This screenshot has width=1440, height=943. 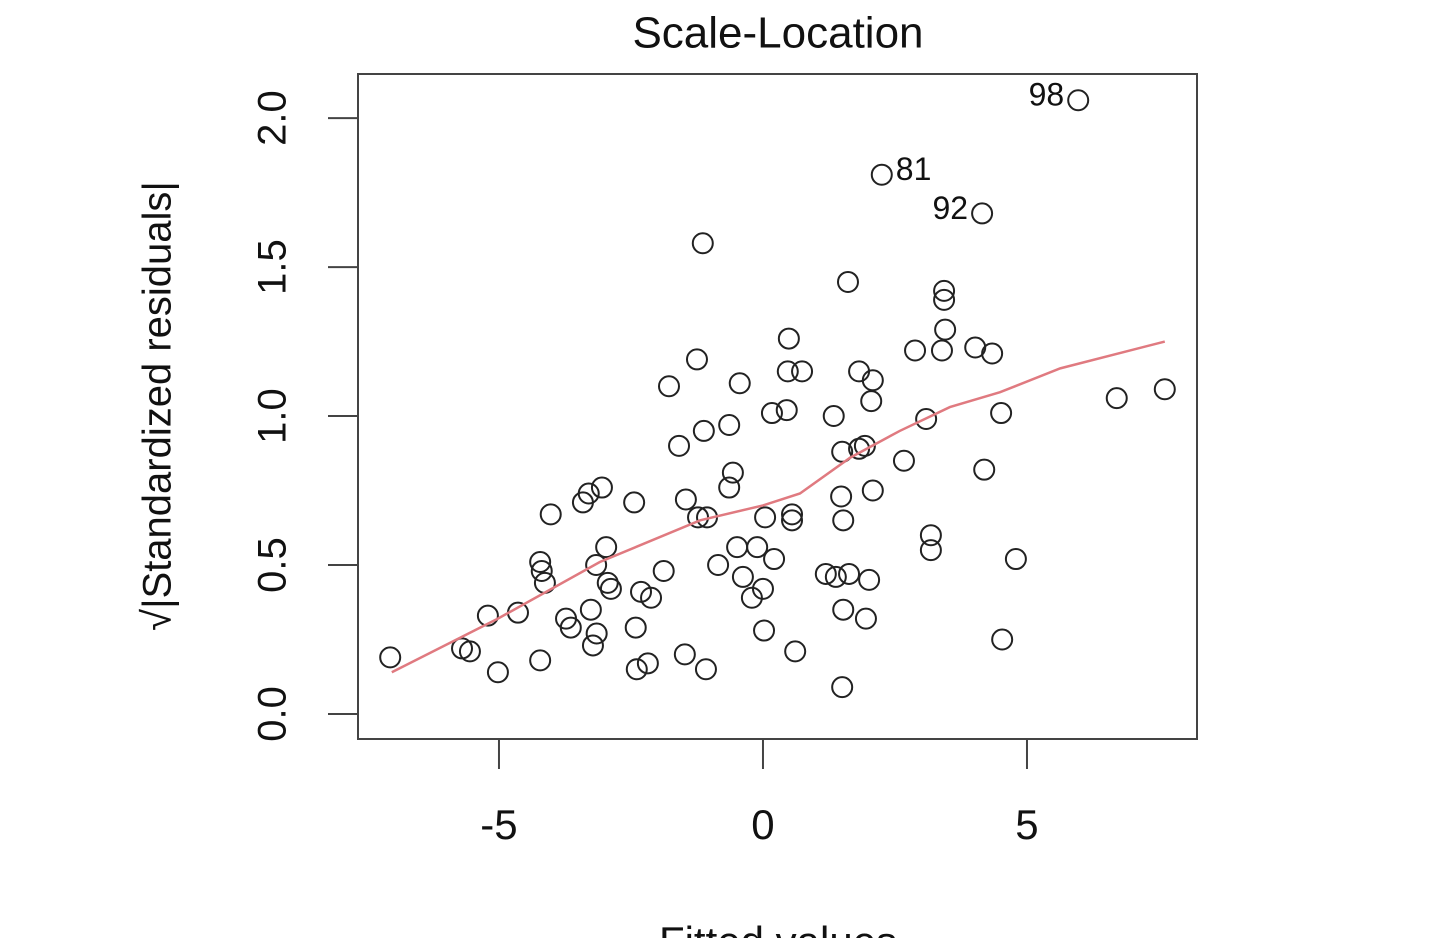 I want to click on y-axis-label: √|Standardized residuals|, so click(x=158, y=406).